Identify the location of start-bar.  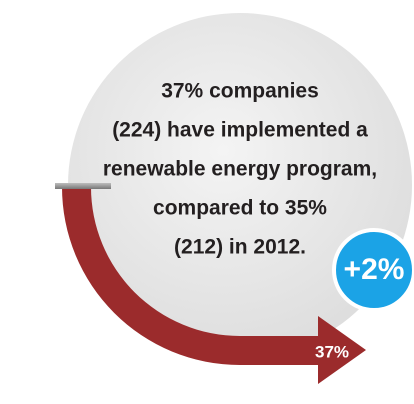
(83, 186).